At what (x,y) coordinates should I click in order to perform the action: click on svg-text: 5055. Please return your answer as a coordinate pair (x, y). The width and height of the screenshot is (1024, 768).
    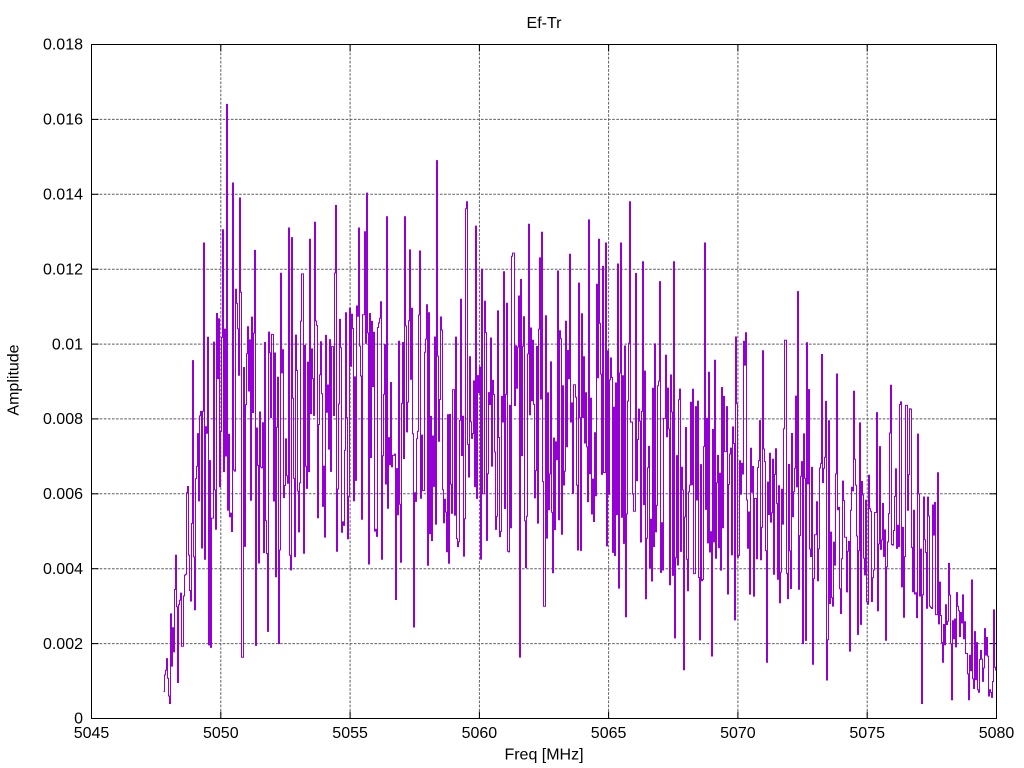
    Looking at the image, I should click on (350, 733).